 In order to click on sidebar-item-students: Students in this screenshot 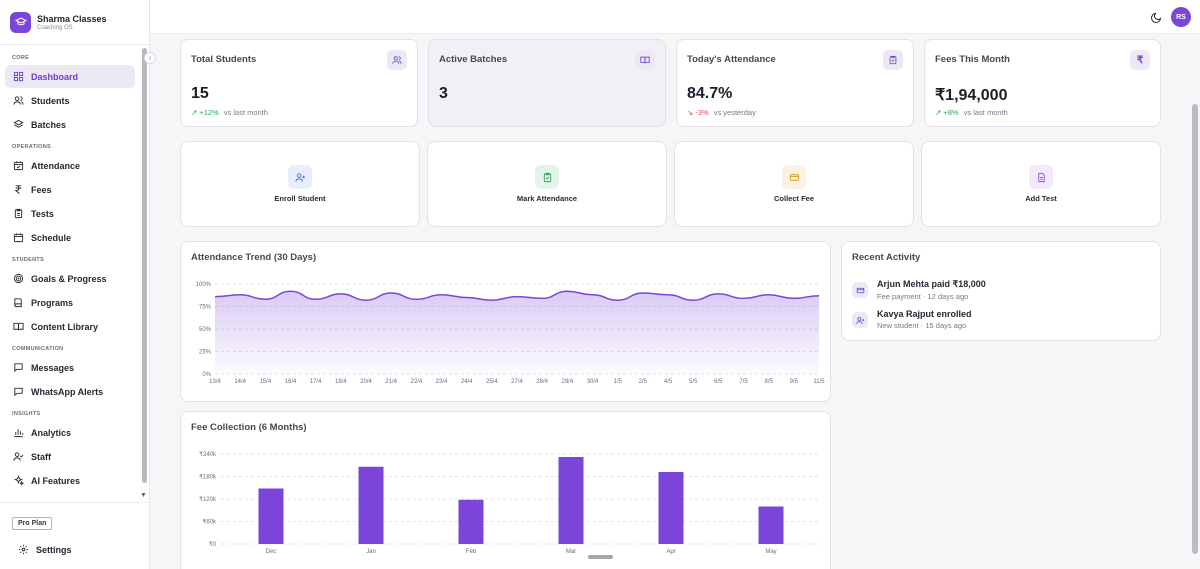, I will do `click(70, 100)`.